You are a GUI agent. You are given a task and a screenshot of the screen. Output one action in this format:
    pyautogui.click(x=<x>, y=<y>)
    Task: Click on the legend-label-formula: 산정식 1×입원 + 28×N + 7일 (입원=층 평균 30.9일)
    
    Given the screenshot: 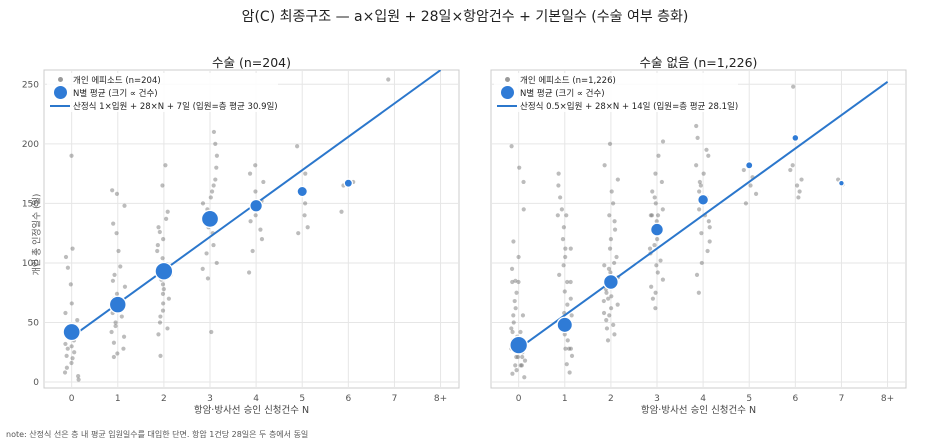 What is the action you would take?
    pyautogui.click(x=175, y=106)
    